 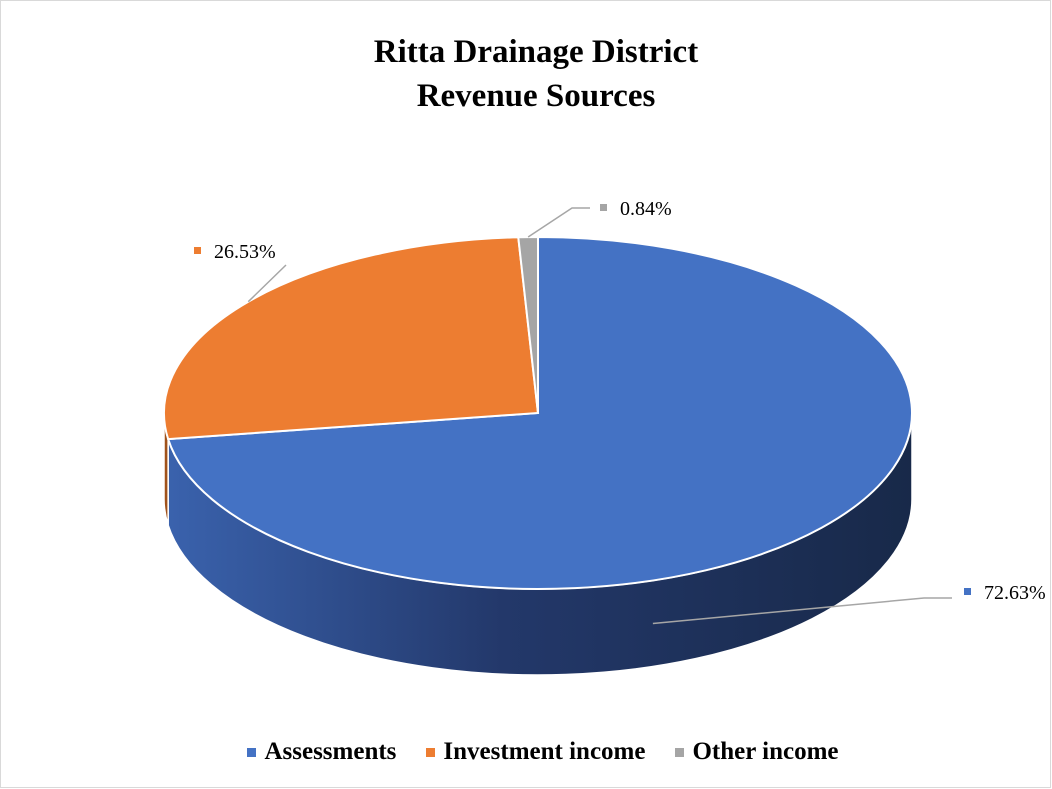 I want to click on data-label-investment-income: 26.53%, so click(x=245, y=252).